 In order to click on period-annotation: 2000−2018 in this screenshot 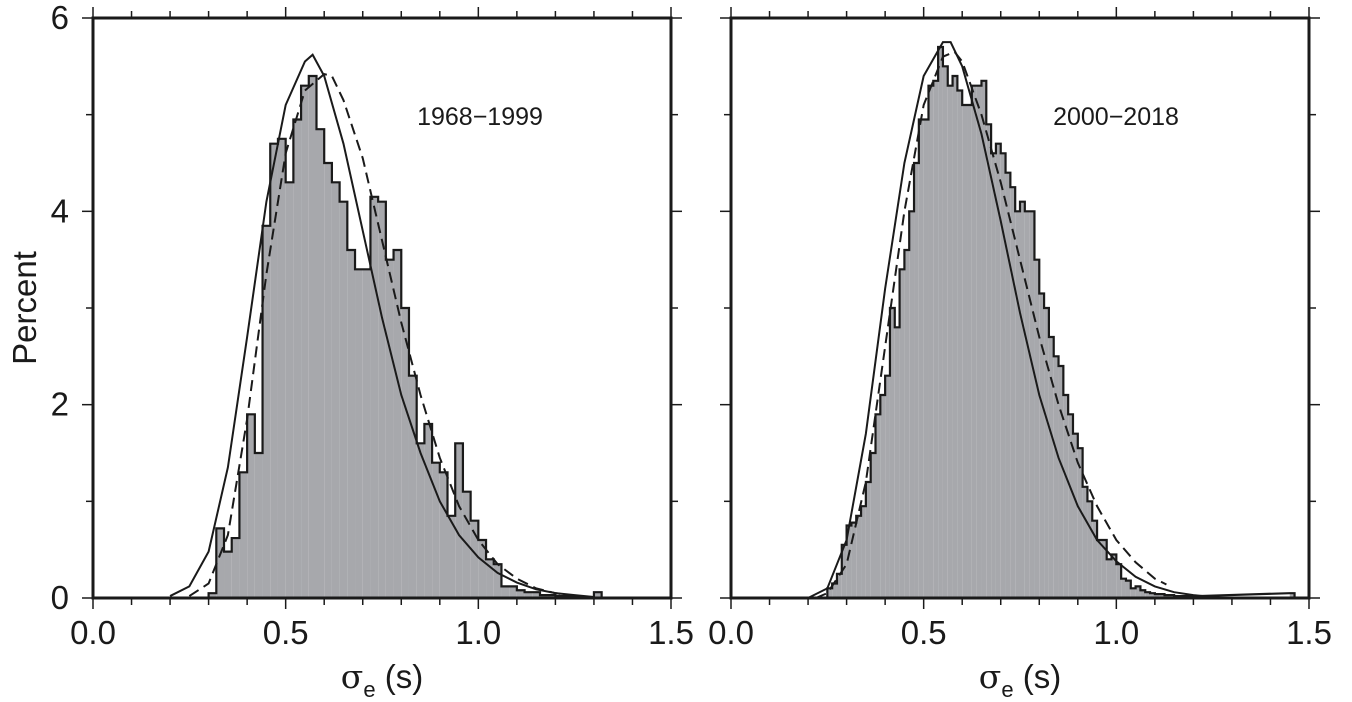, I will do `click(1116, 117)`.